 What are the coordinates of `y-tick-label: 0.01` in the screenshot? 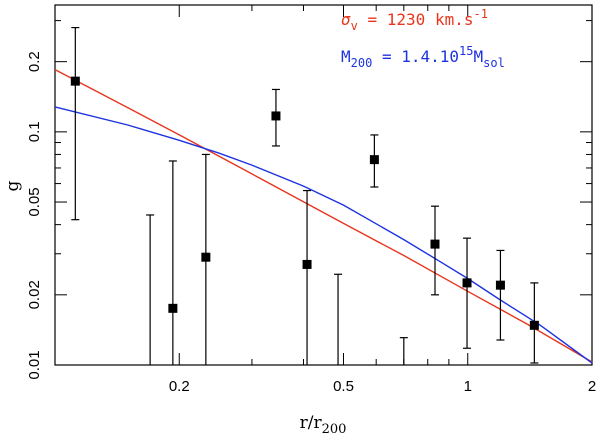 It's located at (34, 364).